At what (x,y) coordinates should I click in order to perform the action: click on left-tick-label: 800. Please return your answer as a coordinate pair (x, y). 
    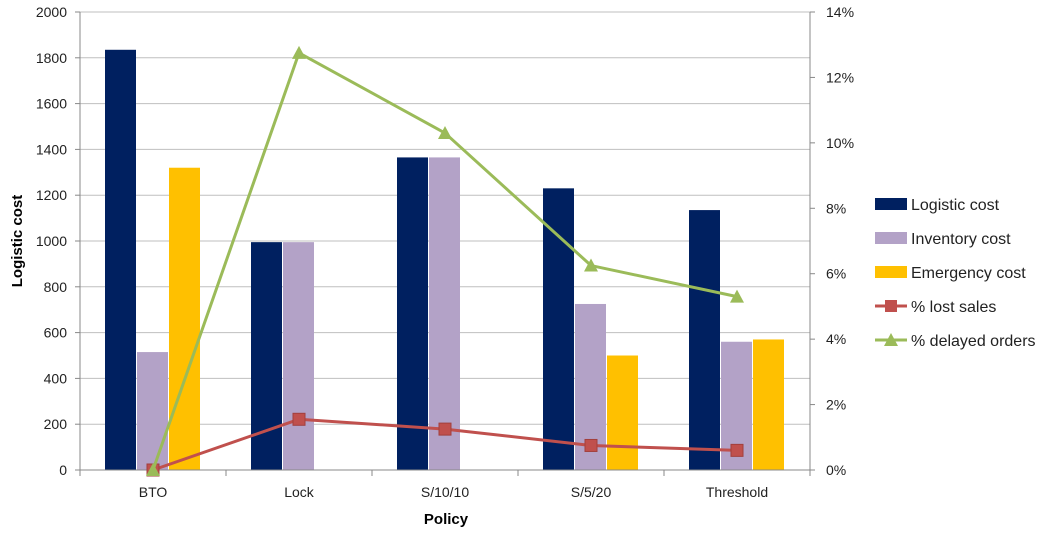
    Looking at the image, I should click on (56, 287).